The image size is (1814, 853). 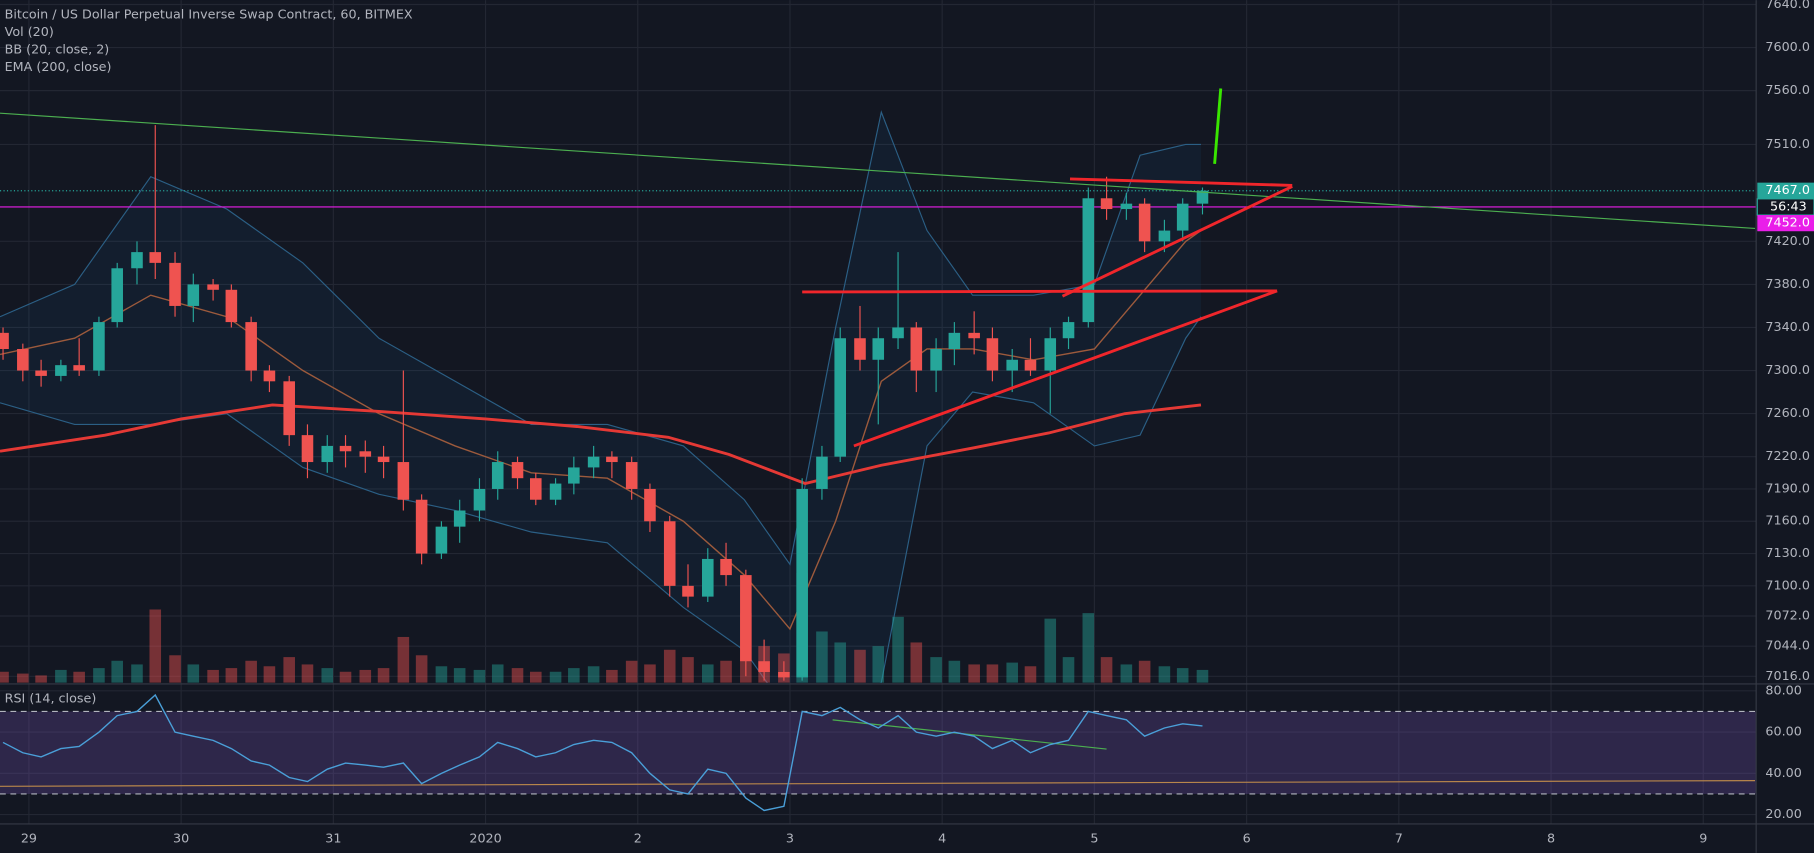 I want to click on y-tick-label: 7380.0, so click(x=1787, y=283).